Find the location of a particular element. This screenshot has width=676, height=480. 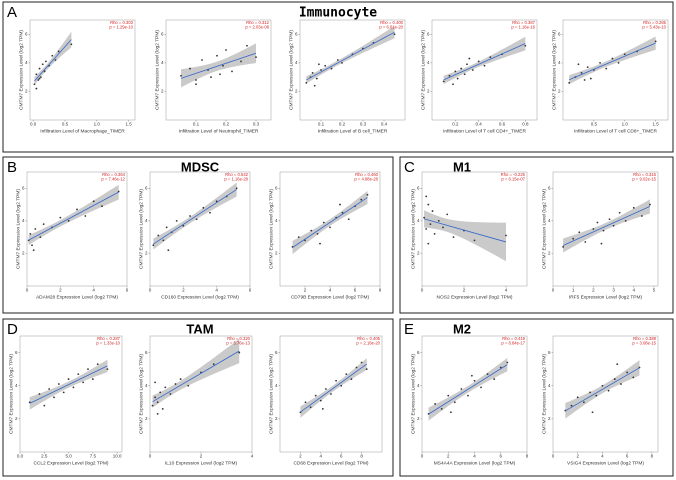

annotation: p = 1.16e-28 is located at coordinates (236, 179).